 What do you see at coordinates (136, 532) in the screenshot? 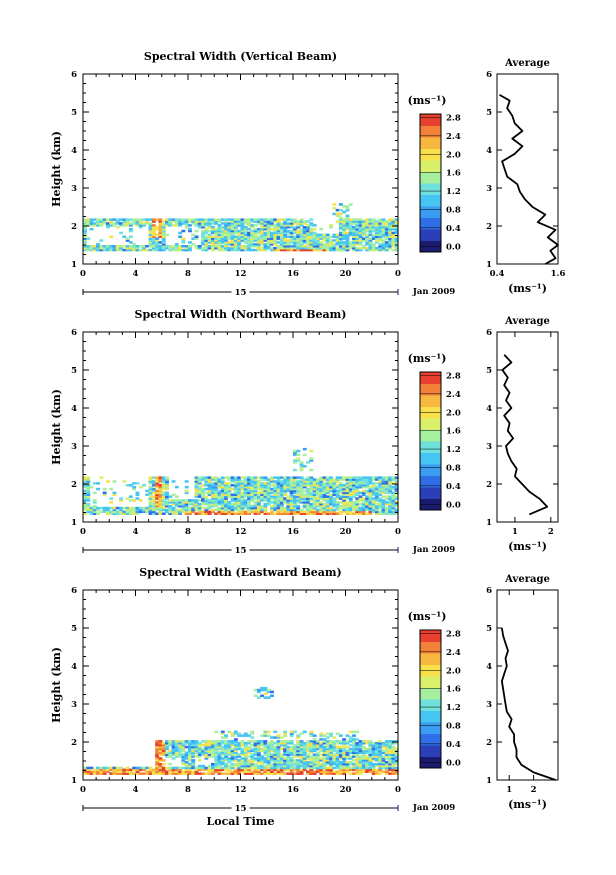
I see `x-tick-label: 4` at bounding box center [136, 532].